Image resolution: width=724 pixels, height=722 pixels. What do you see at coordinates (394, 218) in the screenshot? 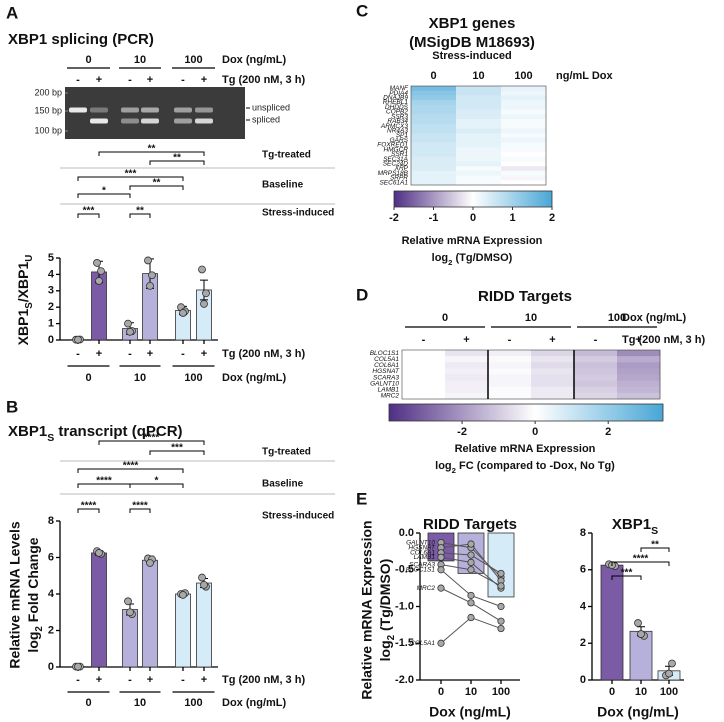
I see `colorbar-tick-label: -2` at bounding box center [394, 218].